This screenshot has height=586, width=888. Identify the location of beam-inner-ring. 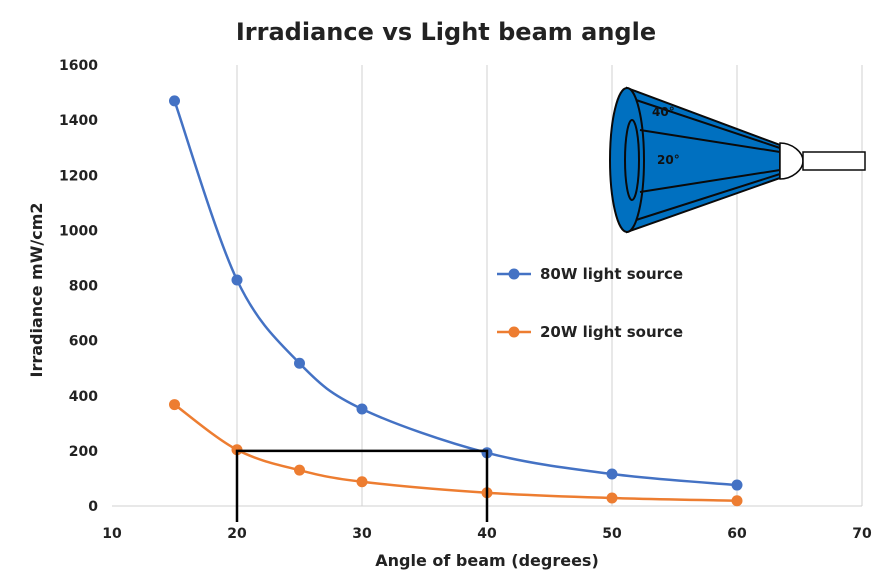
(632, 160).